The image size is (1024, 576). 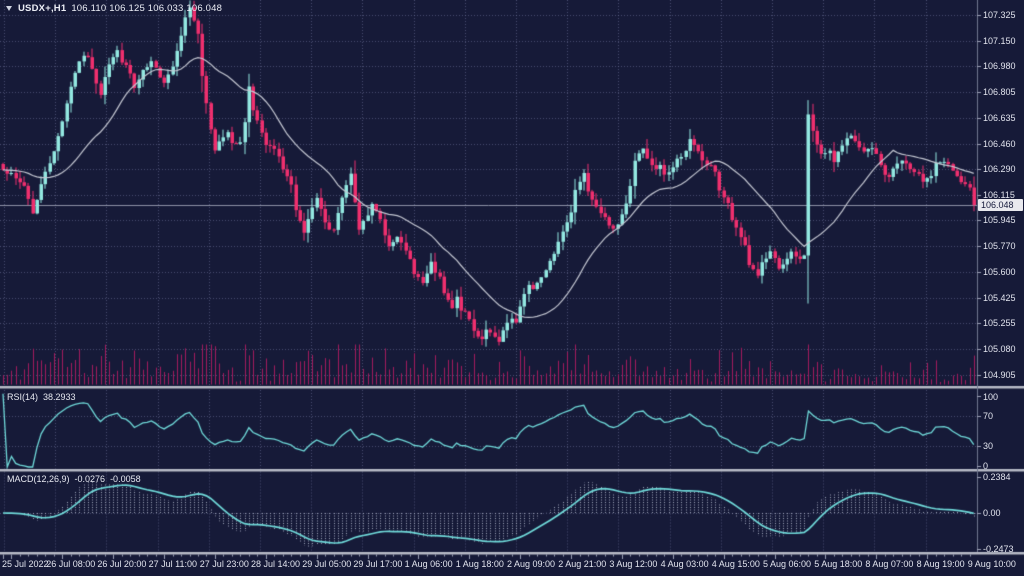 I want to click on symbol-timeframe-label: USDX+,H1, so click(x=42, y=8).